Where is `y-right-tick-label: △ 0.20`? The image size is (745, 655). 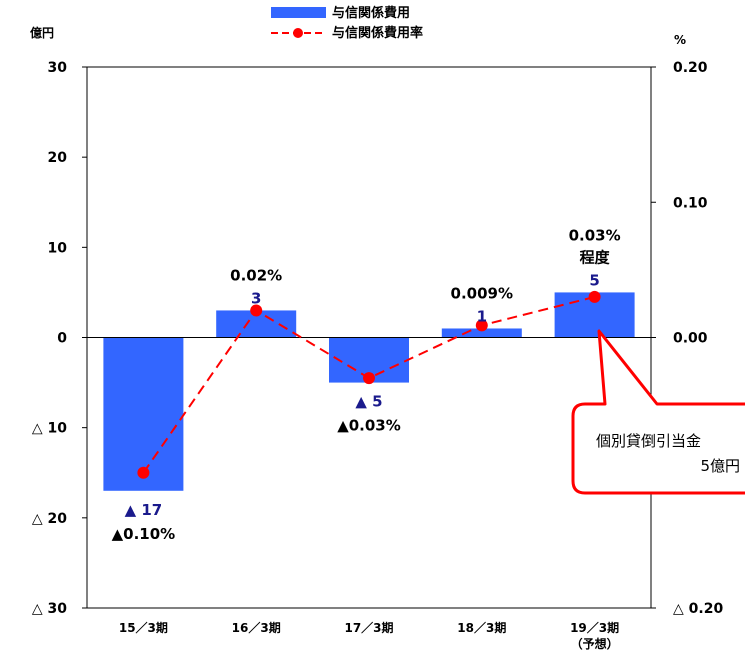 y-right-tick-label: △ 0.20 is located at coordinates (698, 609).